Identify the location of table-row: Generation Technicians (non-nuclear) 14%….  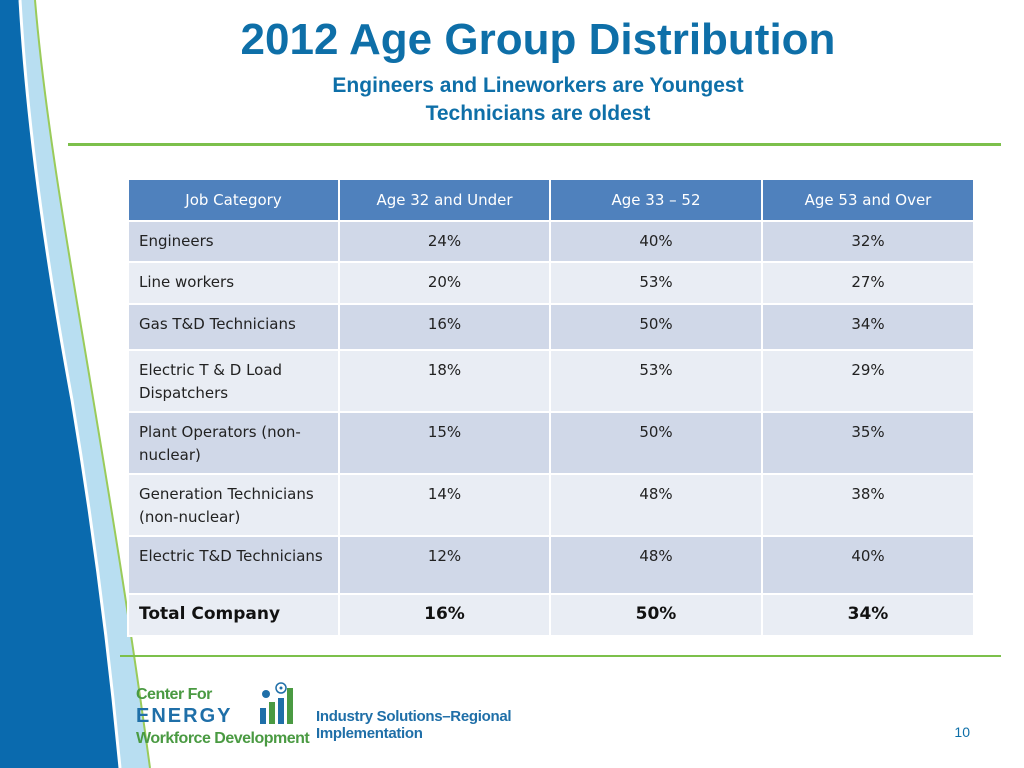
(551, 505).